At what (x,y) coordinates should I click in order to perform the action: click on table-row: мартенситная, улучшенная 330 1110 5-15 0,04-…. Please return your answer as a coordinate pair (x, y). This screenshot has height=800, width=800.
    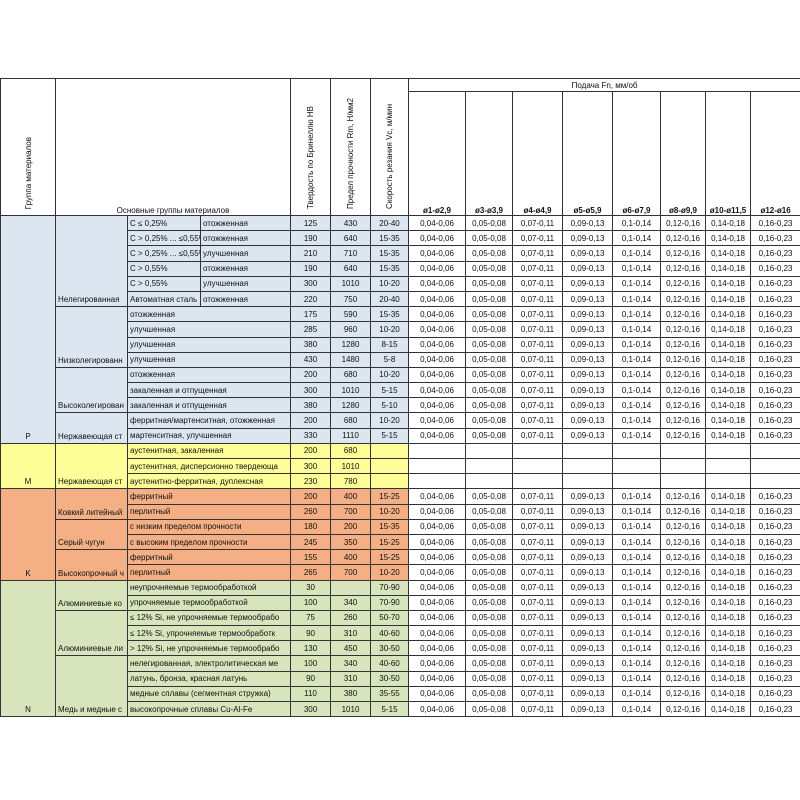
    Looking at the image, I should click on (400, 435).